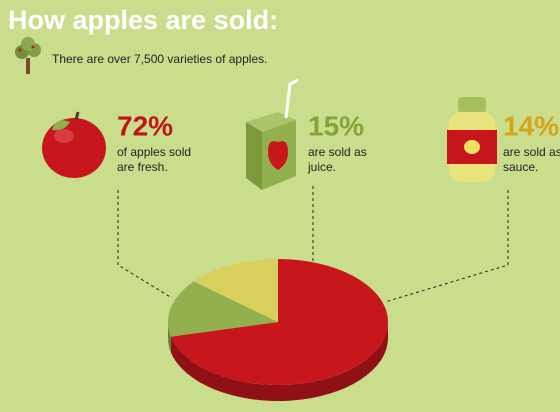 The width and height of the screenshot is (560, 412). Describe the element at coordinates (142, 167) in the screenshot. I see `description: are fresh.` at that location.